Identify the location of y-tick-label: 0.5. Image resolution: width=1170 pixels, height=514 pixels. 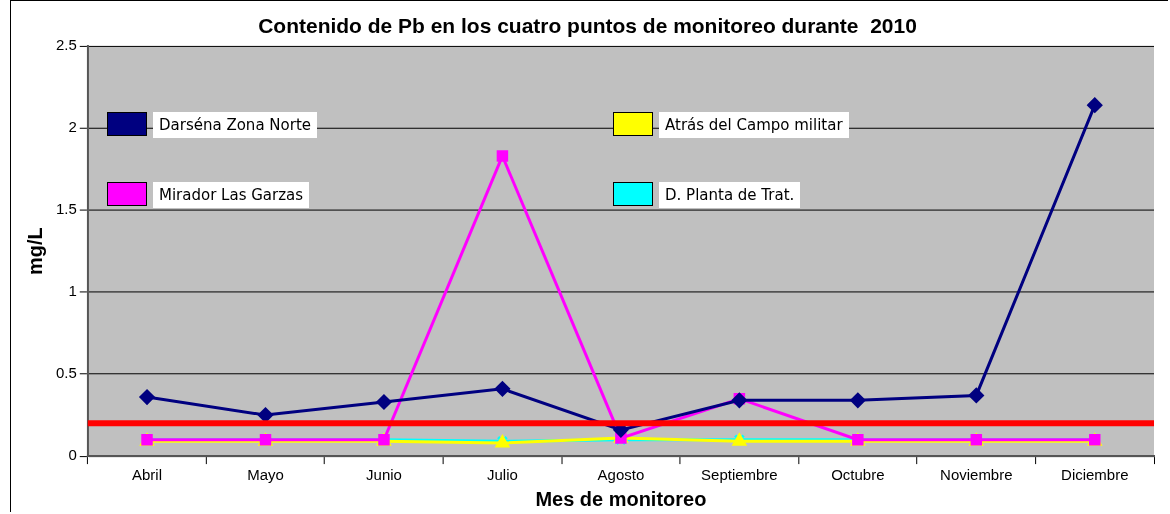
(66, 373).